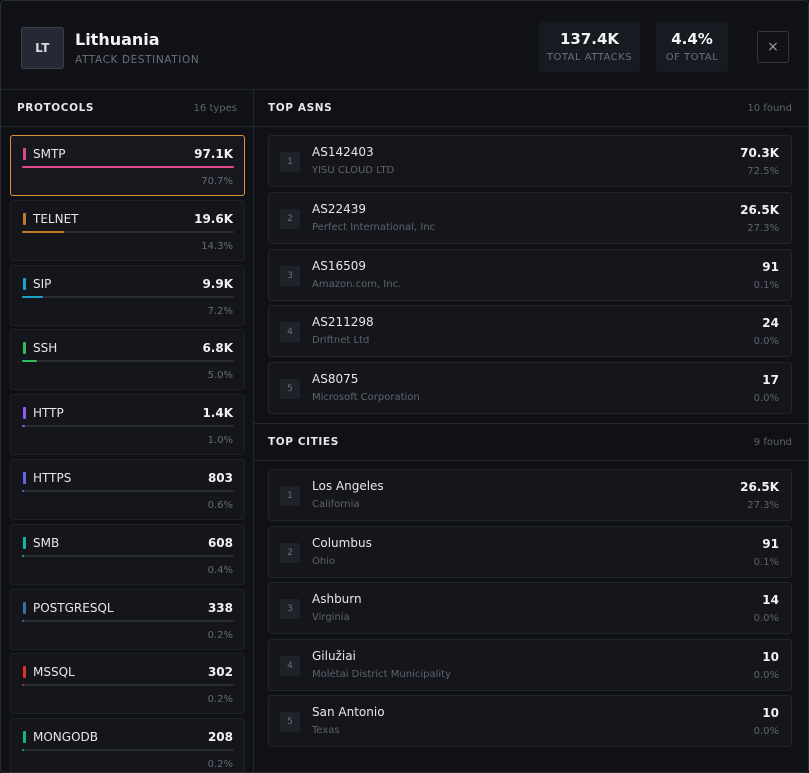 Image resolution: width=809 pixels, height=773 pixels. I want to click on protocol-item-mssql: MSSQL 302 0.2%, so click(127, 684).